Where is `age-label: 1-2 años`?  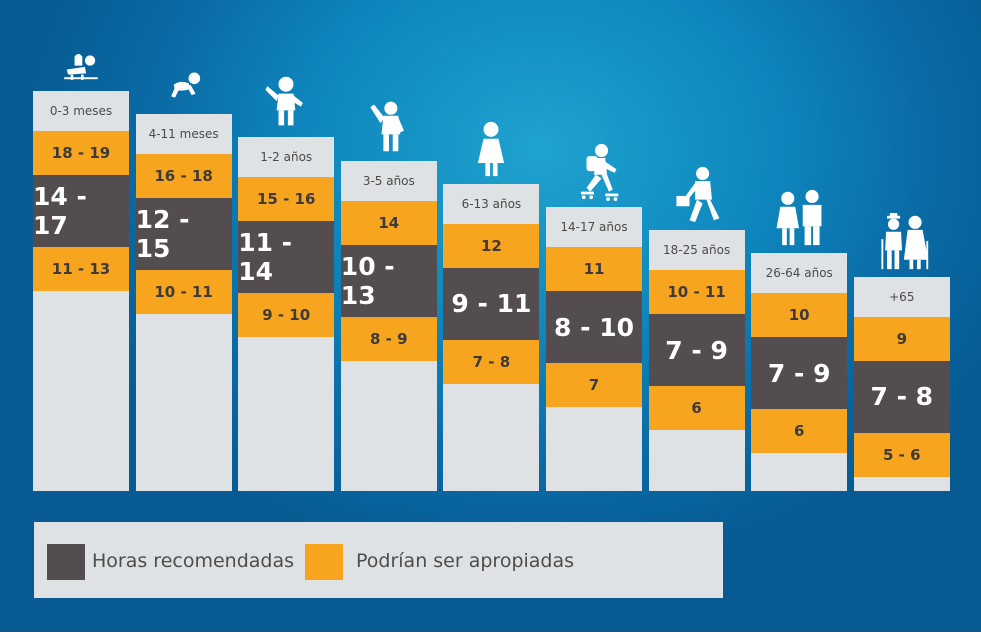
age-label: 1-2 años is located at coordinates (286, 157).